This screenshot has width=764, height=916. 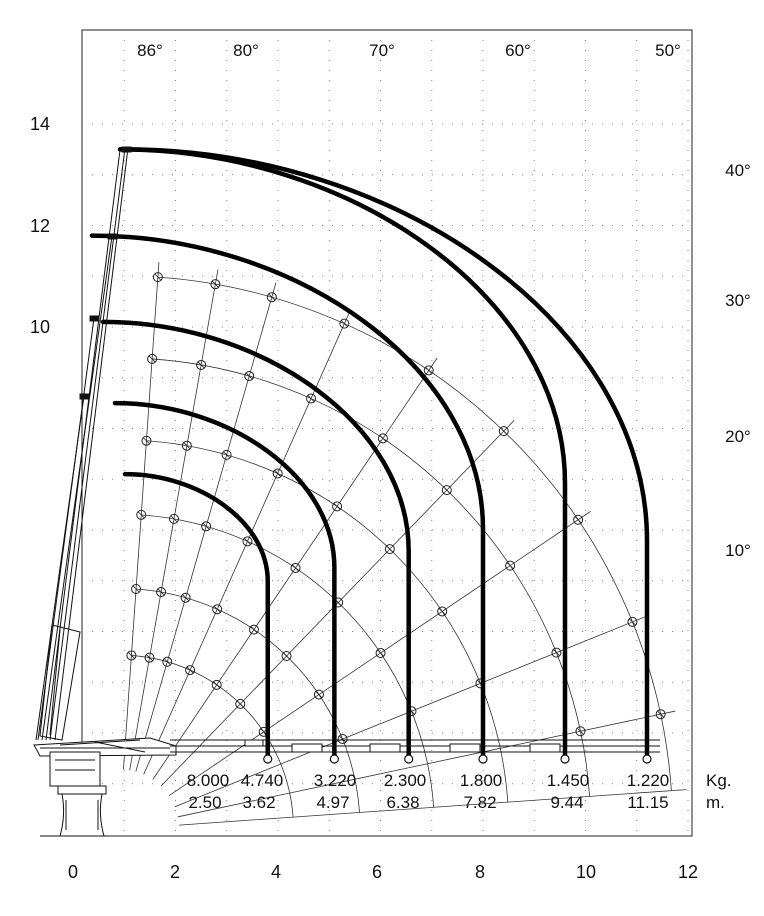 What do you see at coordinates (456, 802) in the screenshot?
I see `outreach-values: 2.50 3.62 4.97 6.38 7.82 9.44 11.15 m.` at bounding box center [456, 802].